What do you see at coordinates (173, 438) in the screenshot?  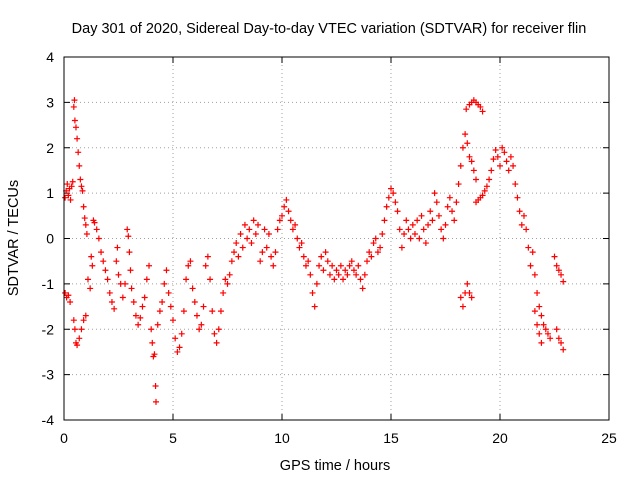 I see `x-tick-label: 5` at bounding box center [173, 438].